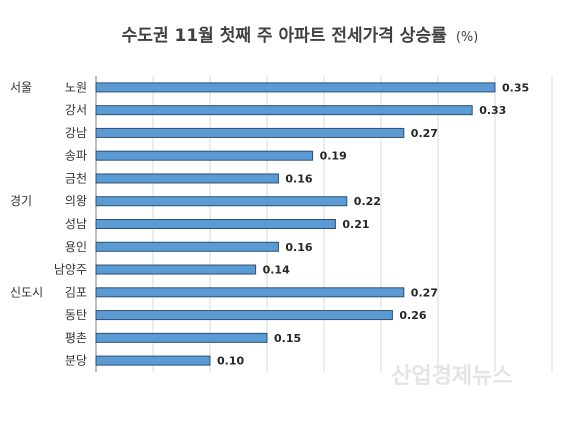 The image size is (567, 433). I want to click on bar-강남, so click(250, 132).